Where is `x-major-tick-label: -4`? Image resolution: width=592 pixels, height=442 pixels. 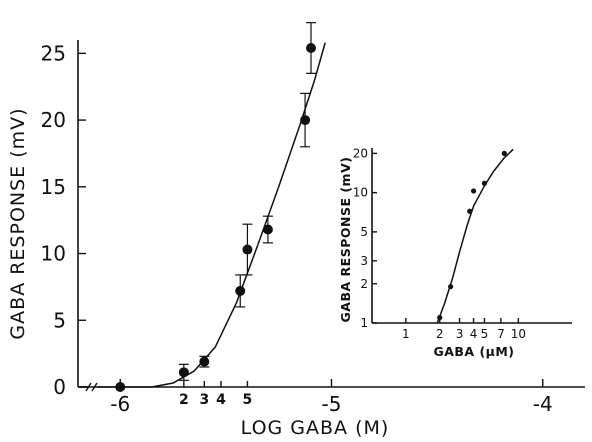
x-major-tick-label: -4 is located at coordinates (543, 404).